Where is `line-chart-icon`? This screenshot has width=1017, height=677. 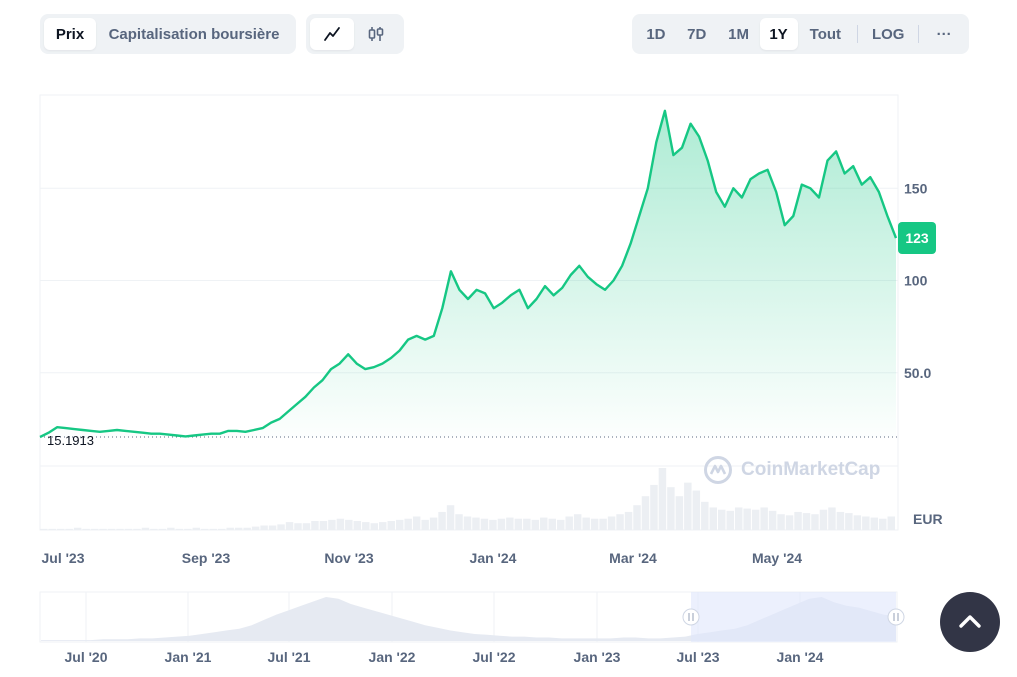 line-chart-icon is located at coordinates (332, 34).